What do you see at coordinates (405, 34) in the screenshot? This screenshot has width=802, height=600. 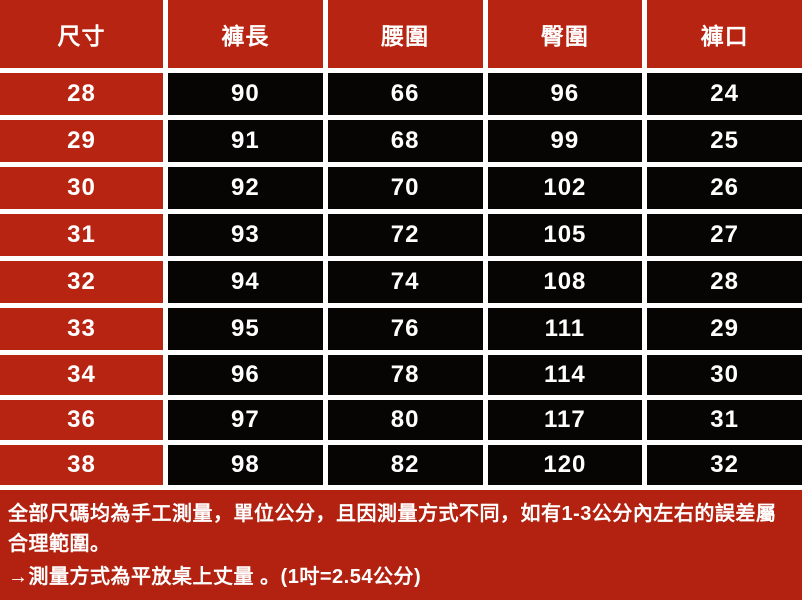 I see `header-cell-3: 腰圍` at bounding box center [405, 34].